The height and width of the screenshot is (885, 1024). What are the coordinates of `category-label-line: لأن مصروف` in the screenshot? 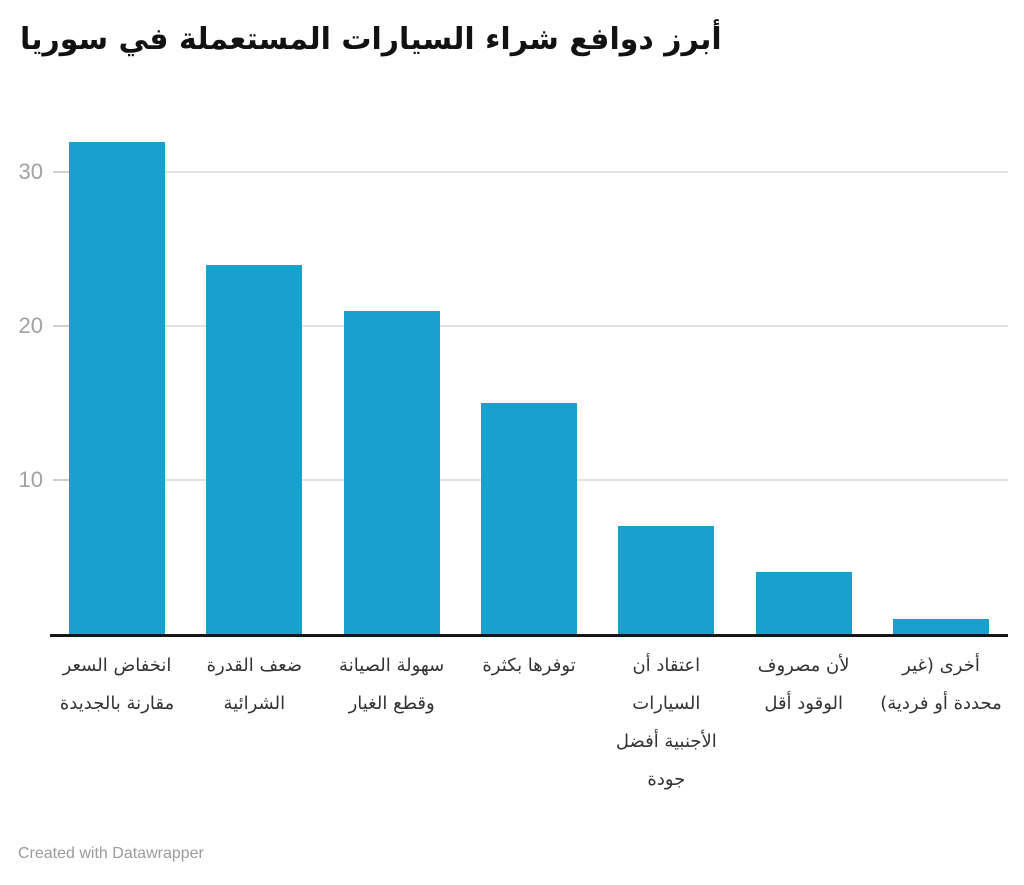 It's located at (803, 665).